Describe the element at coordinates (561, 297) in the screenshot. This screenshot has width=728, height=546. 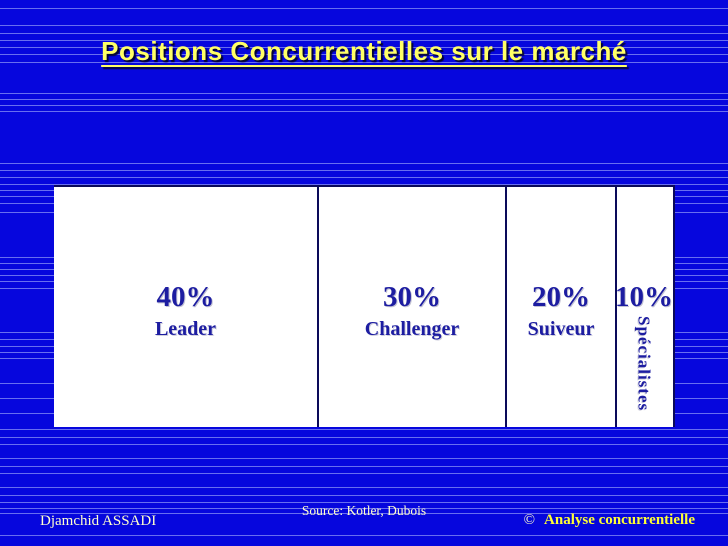
I see `segment-percent: 20%` at that location.